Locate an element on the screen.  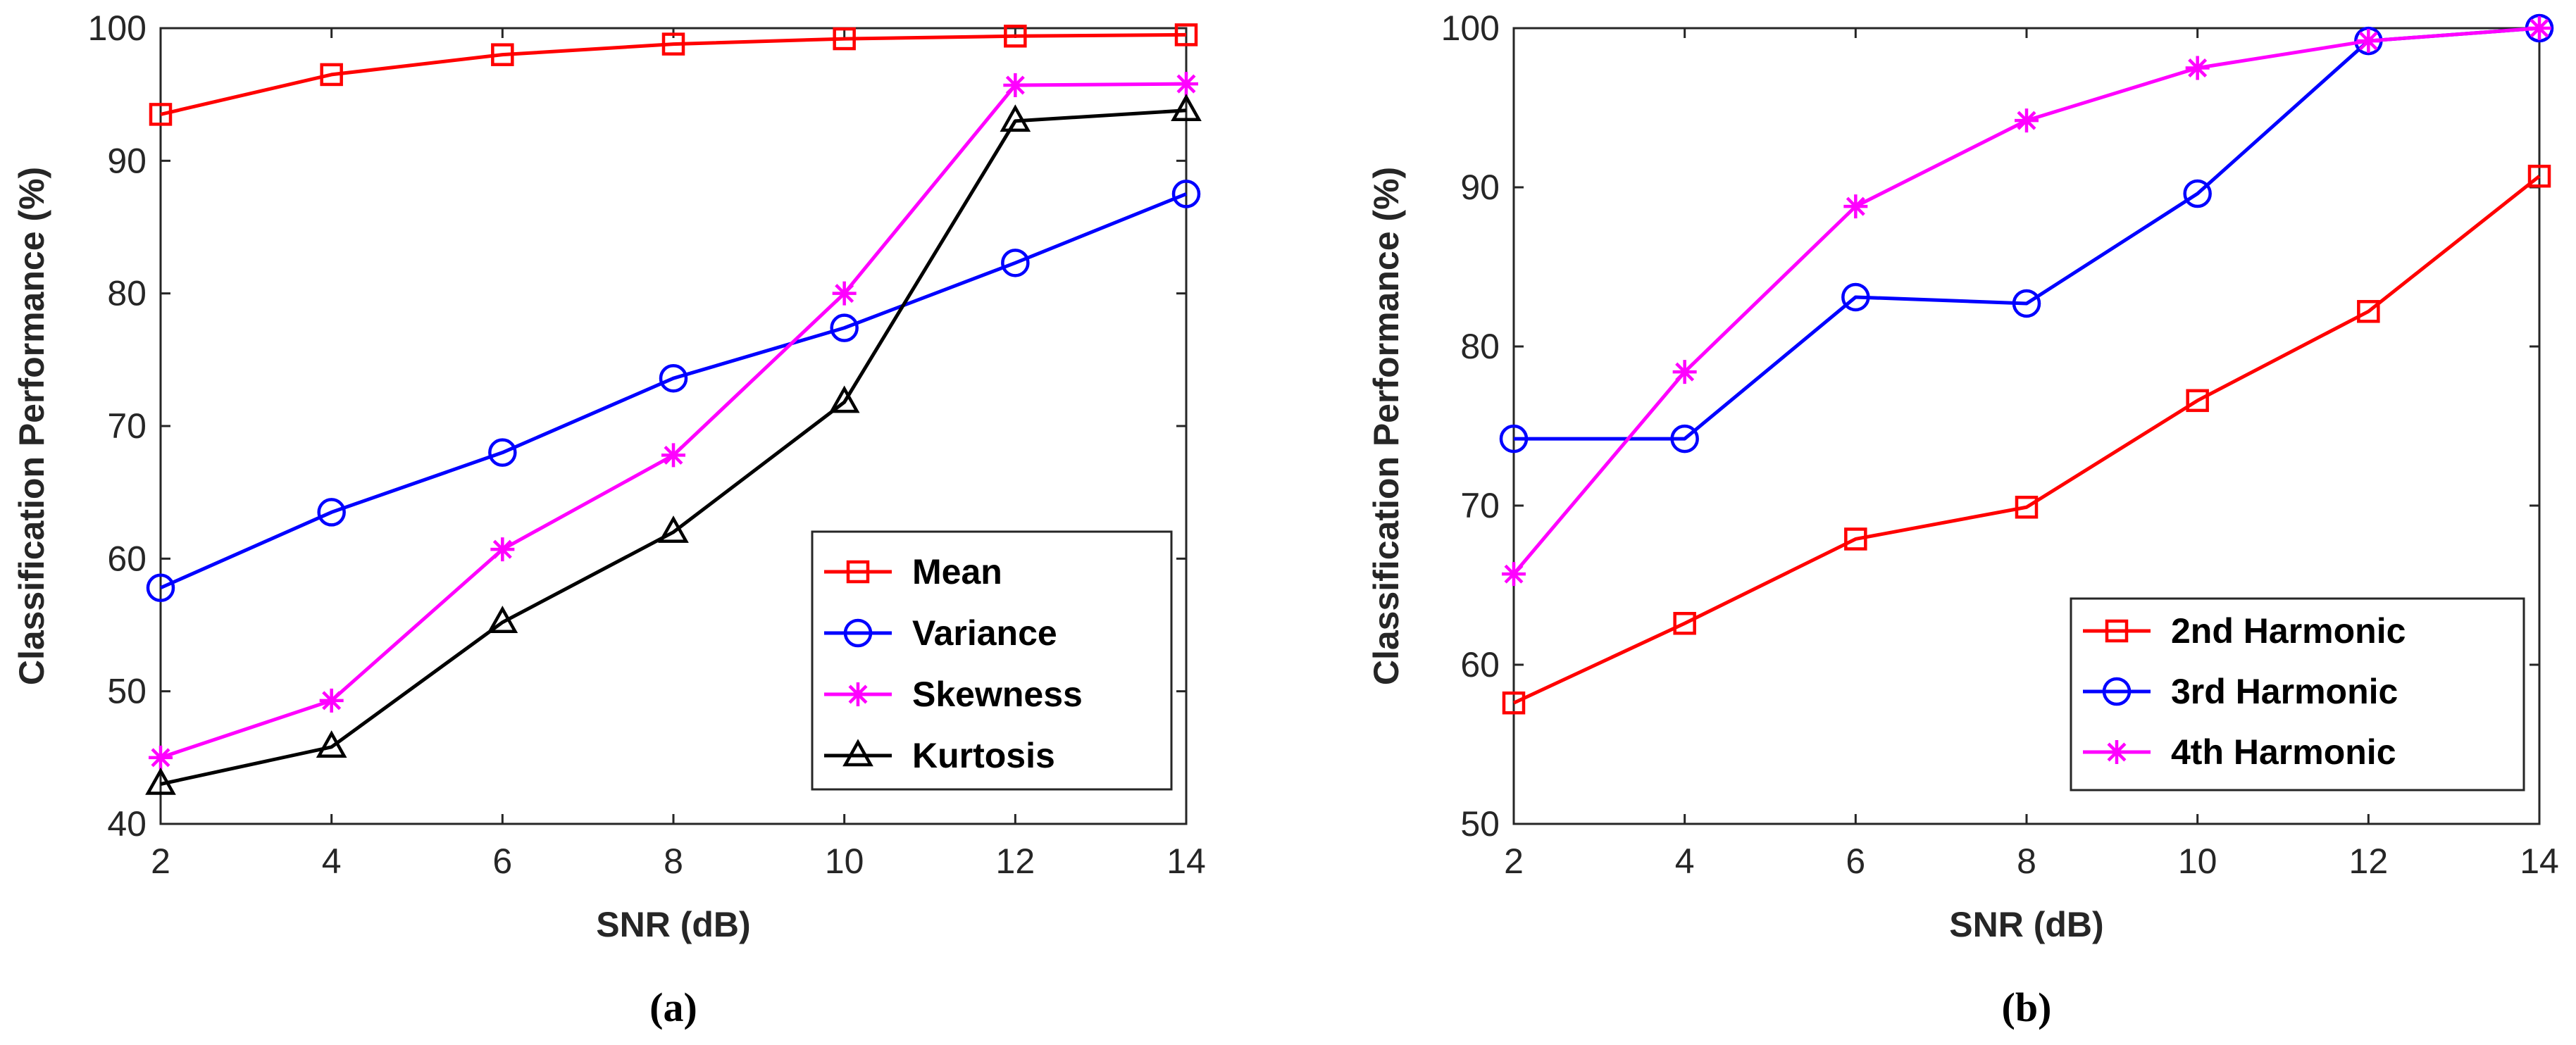
a-y-tick-label: 60 is located at coordinates (127, 558).